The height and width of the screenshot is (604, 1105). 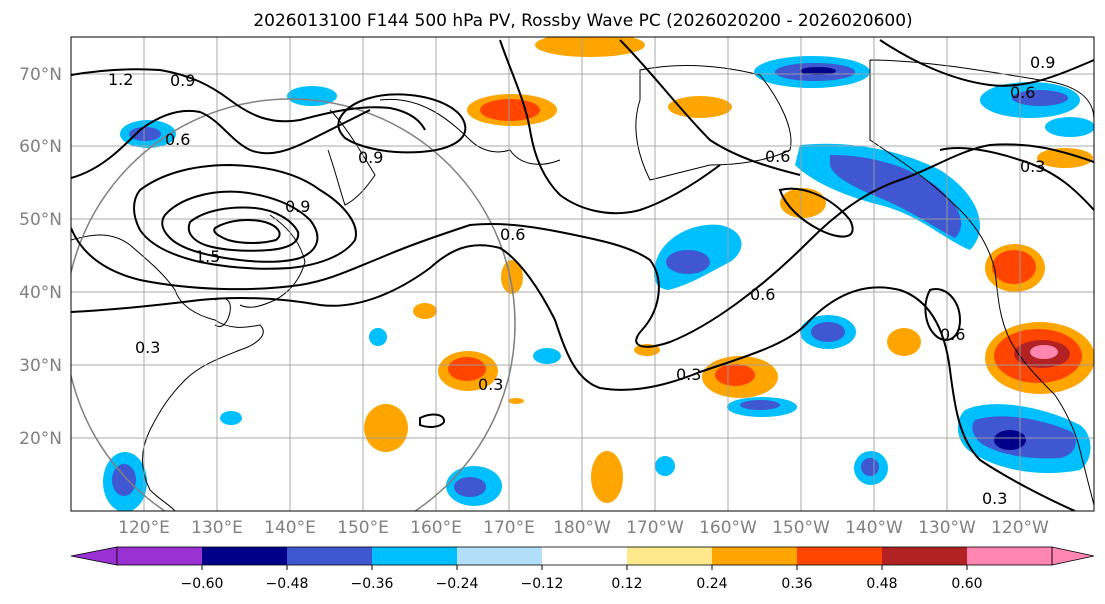 What do you see at coordinates (1020, 528) in the screenshot?
I see `lon-tick-label: 120°W` at bounding box center [1020, 528].